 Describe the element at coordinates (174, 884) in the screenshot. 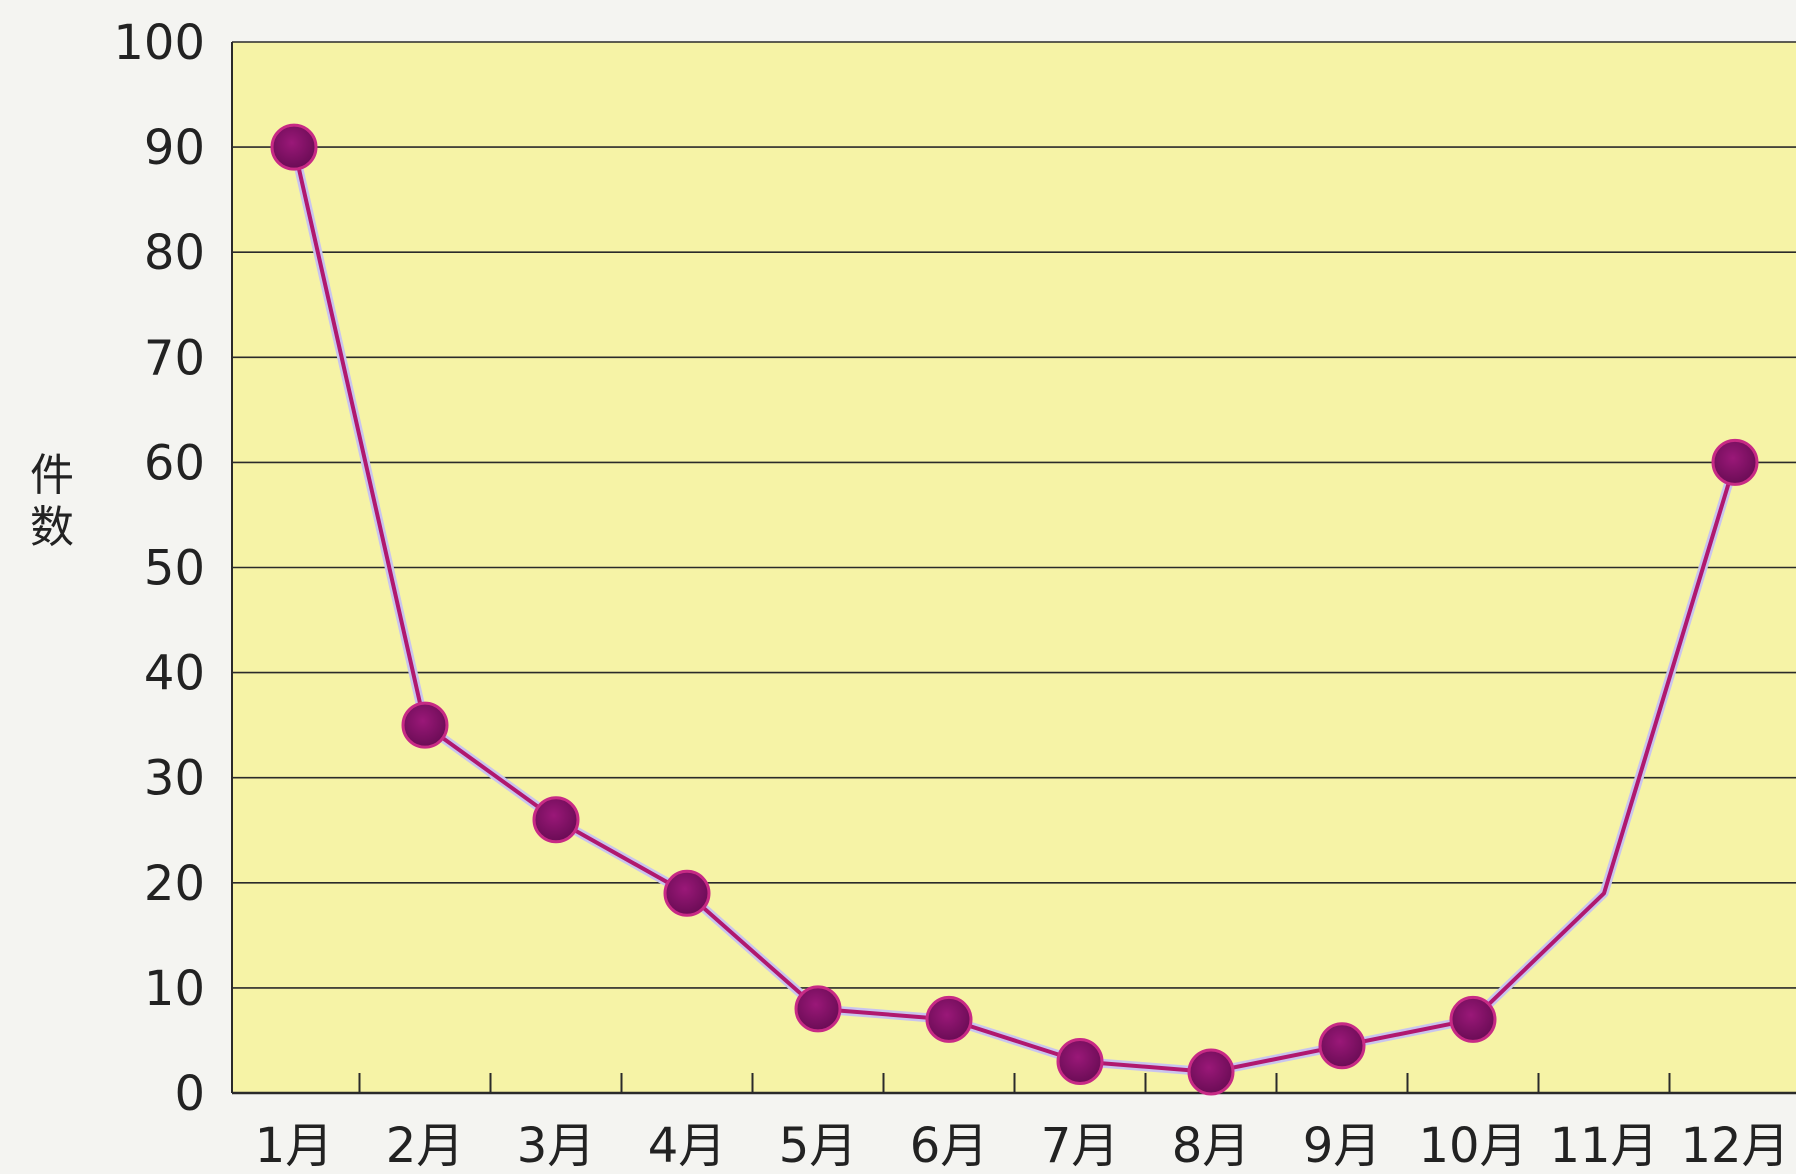

I see `y-tick-label-20: 20` at that location.